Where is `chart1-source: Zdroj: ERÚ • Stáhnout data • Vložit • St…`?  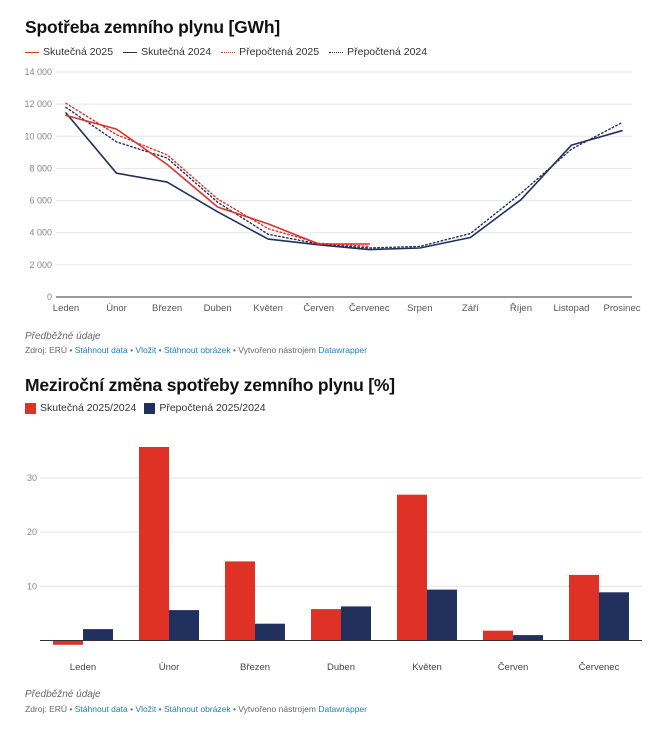
chart1-source: Zdroj: ERÚ • Stáhnout data • Vložit • St… is located at coordinates (196, 350).